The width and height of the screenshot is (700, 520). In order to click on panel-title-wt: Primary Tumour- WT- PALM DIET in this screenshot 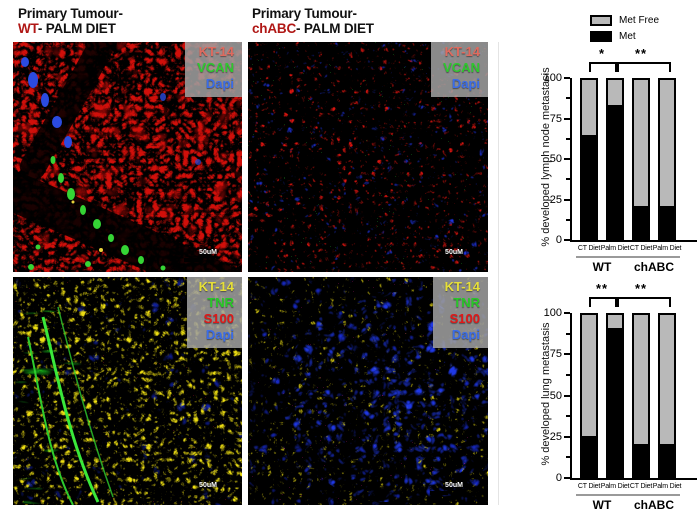, I will do `click(70, 21)`.